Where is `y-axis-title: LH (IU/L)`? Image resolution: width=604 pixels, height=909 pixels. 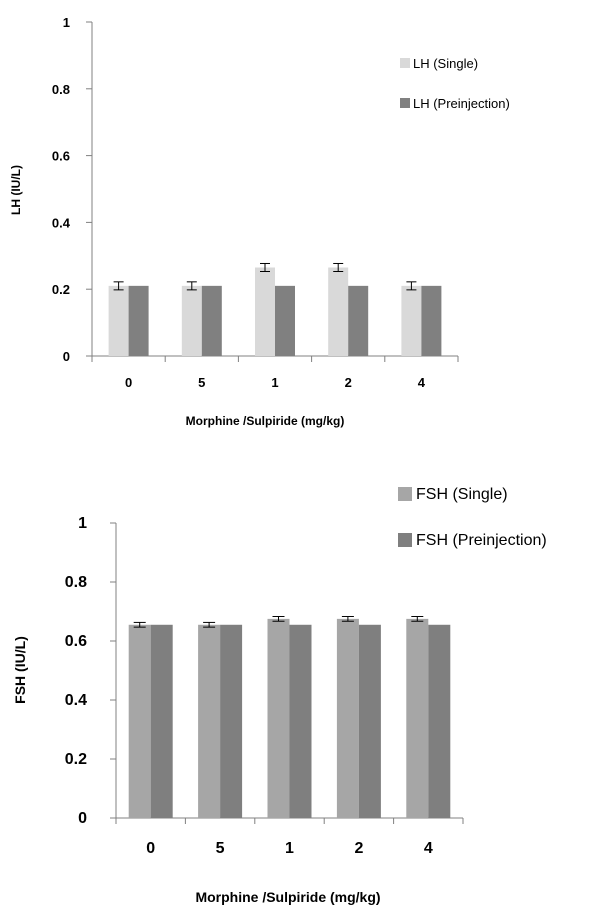 y-axis-title: LH (IU/L) is located at coordinates (16, 190).